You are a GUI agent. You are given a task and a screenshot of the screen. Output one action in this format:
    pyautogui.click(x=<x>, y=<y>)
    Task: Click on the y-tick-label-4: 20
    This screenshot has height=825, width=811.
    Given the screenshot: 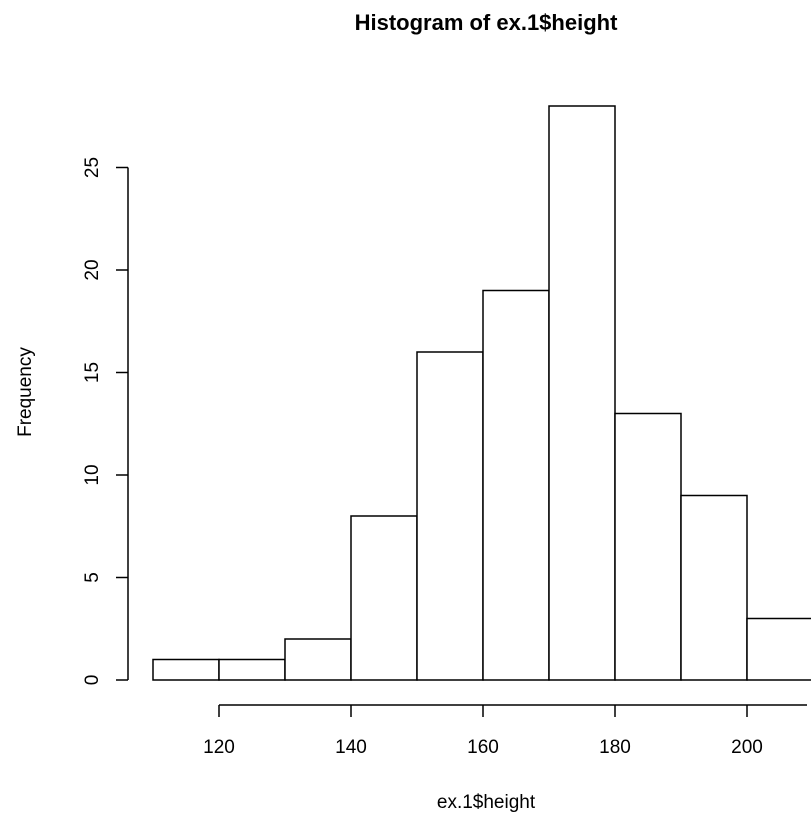 What is the action you would take?
    pyautogui.click(x=92, y=269)
    